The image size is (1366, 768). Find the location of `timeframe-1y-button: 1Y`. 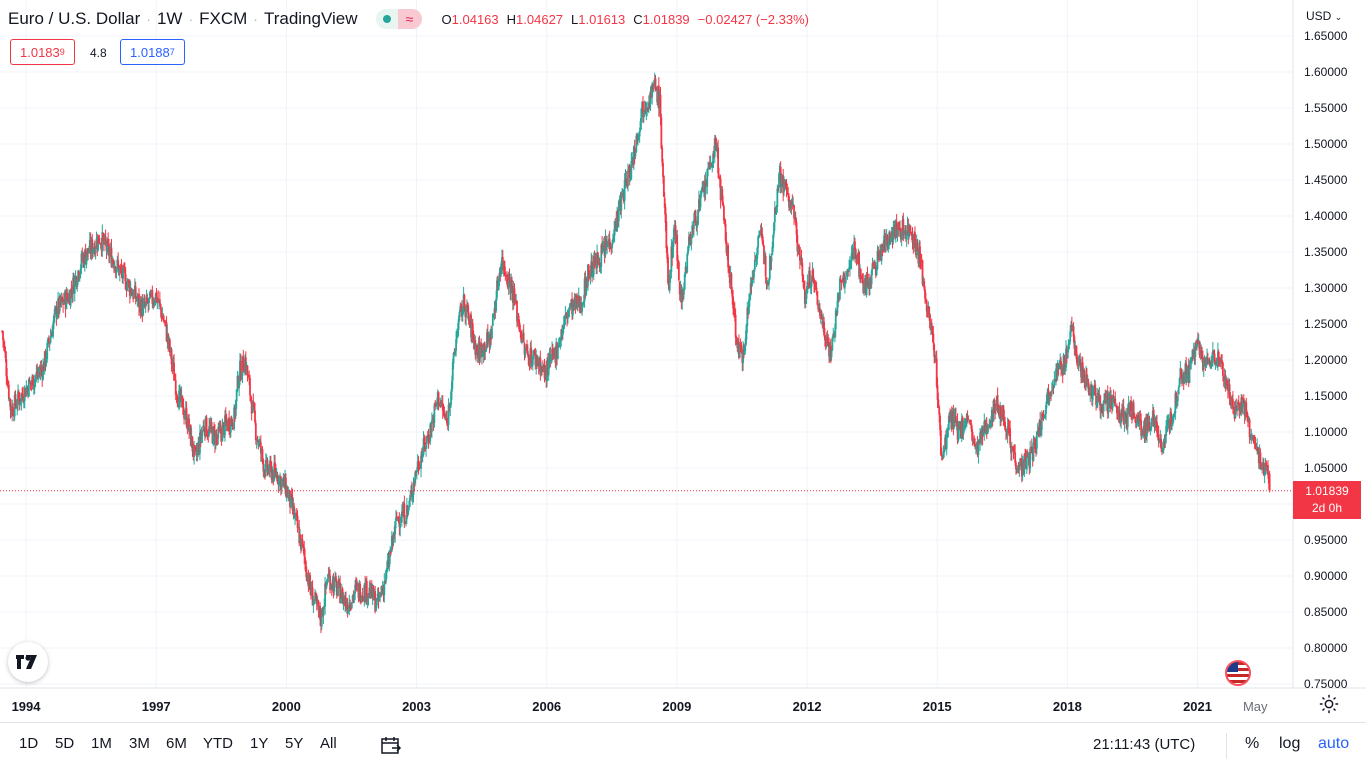

timeframe-1y-button: 1Y is located at coordinates (259, 743).